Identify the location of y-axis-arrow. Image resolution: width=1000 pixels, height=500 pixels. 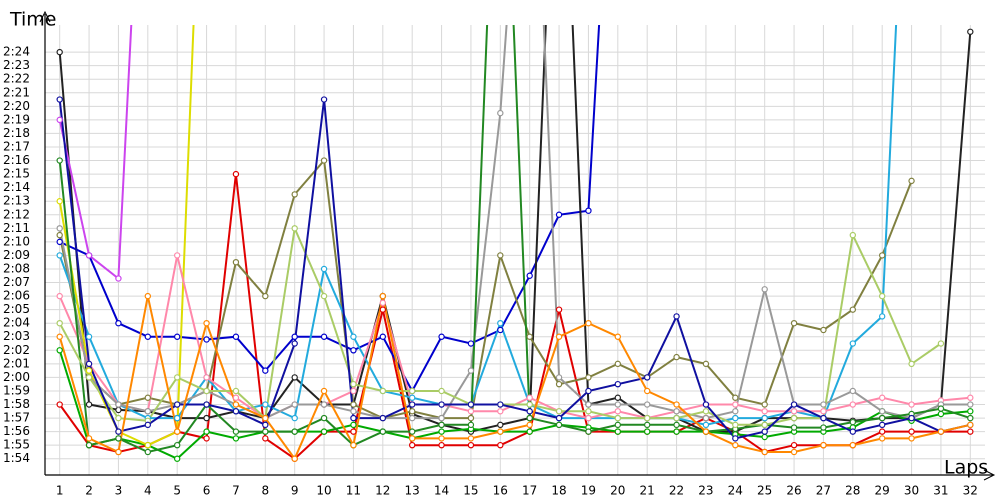
(45, 16).